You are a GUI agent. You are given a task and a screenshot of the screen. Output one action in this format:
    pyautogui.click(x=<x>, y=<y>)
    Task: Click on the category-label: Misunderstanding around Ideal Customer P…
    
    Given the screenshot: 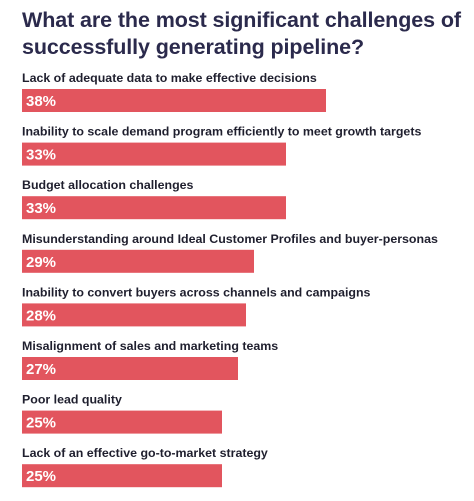 What is the action you would take?
    pyautogui.click(x=230, y=239)
    